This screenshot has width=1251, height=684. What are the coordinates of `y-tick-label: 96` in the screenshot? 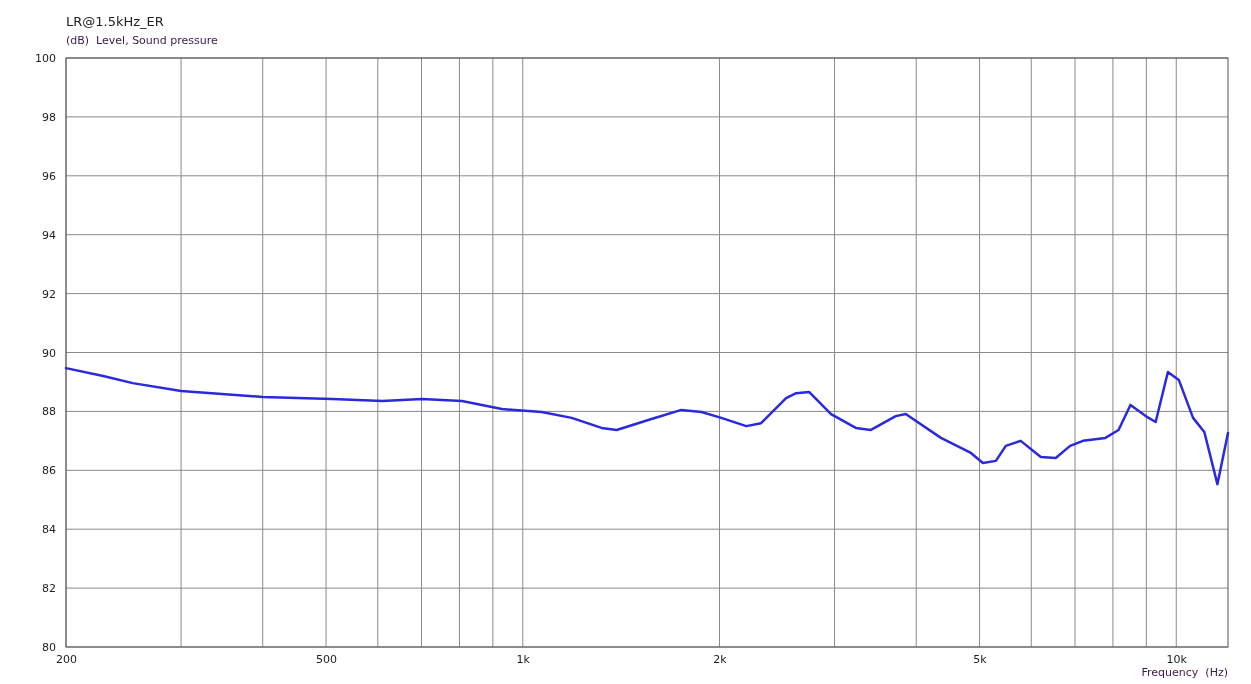 It's located at (49, 176).